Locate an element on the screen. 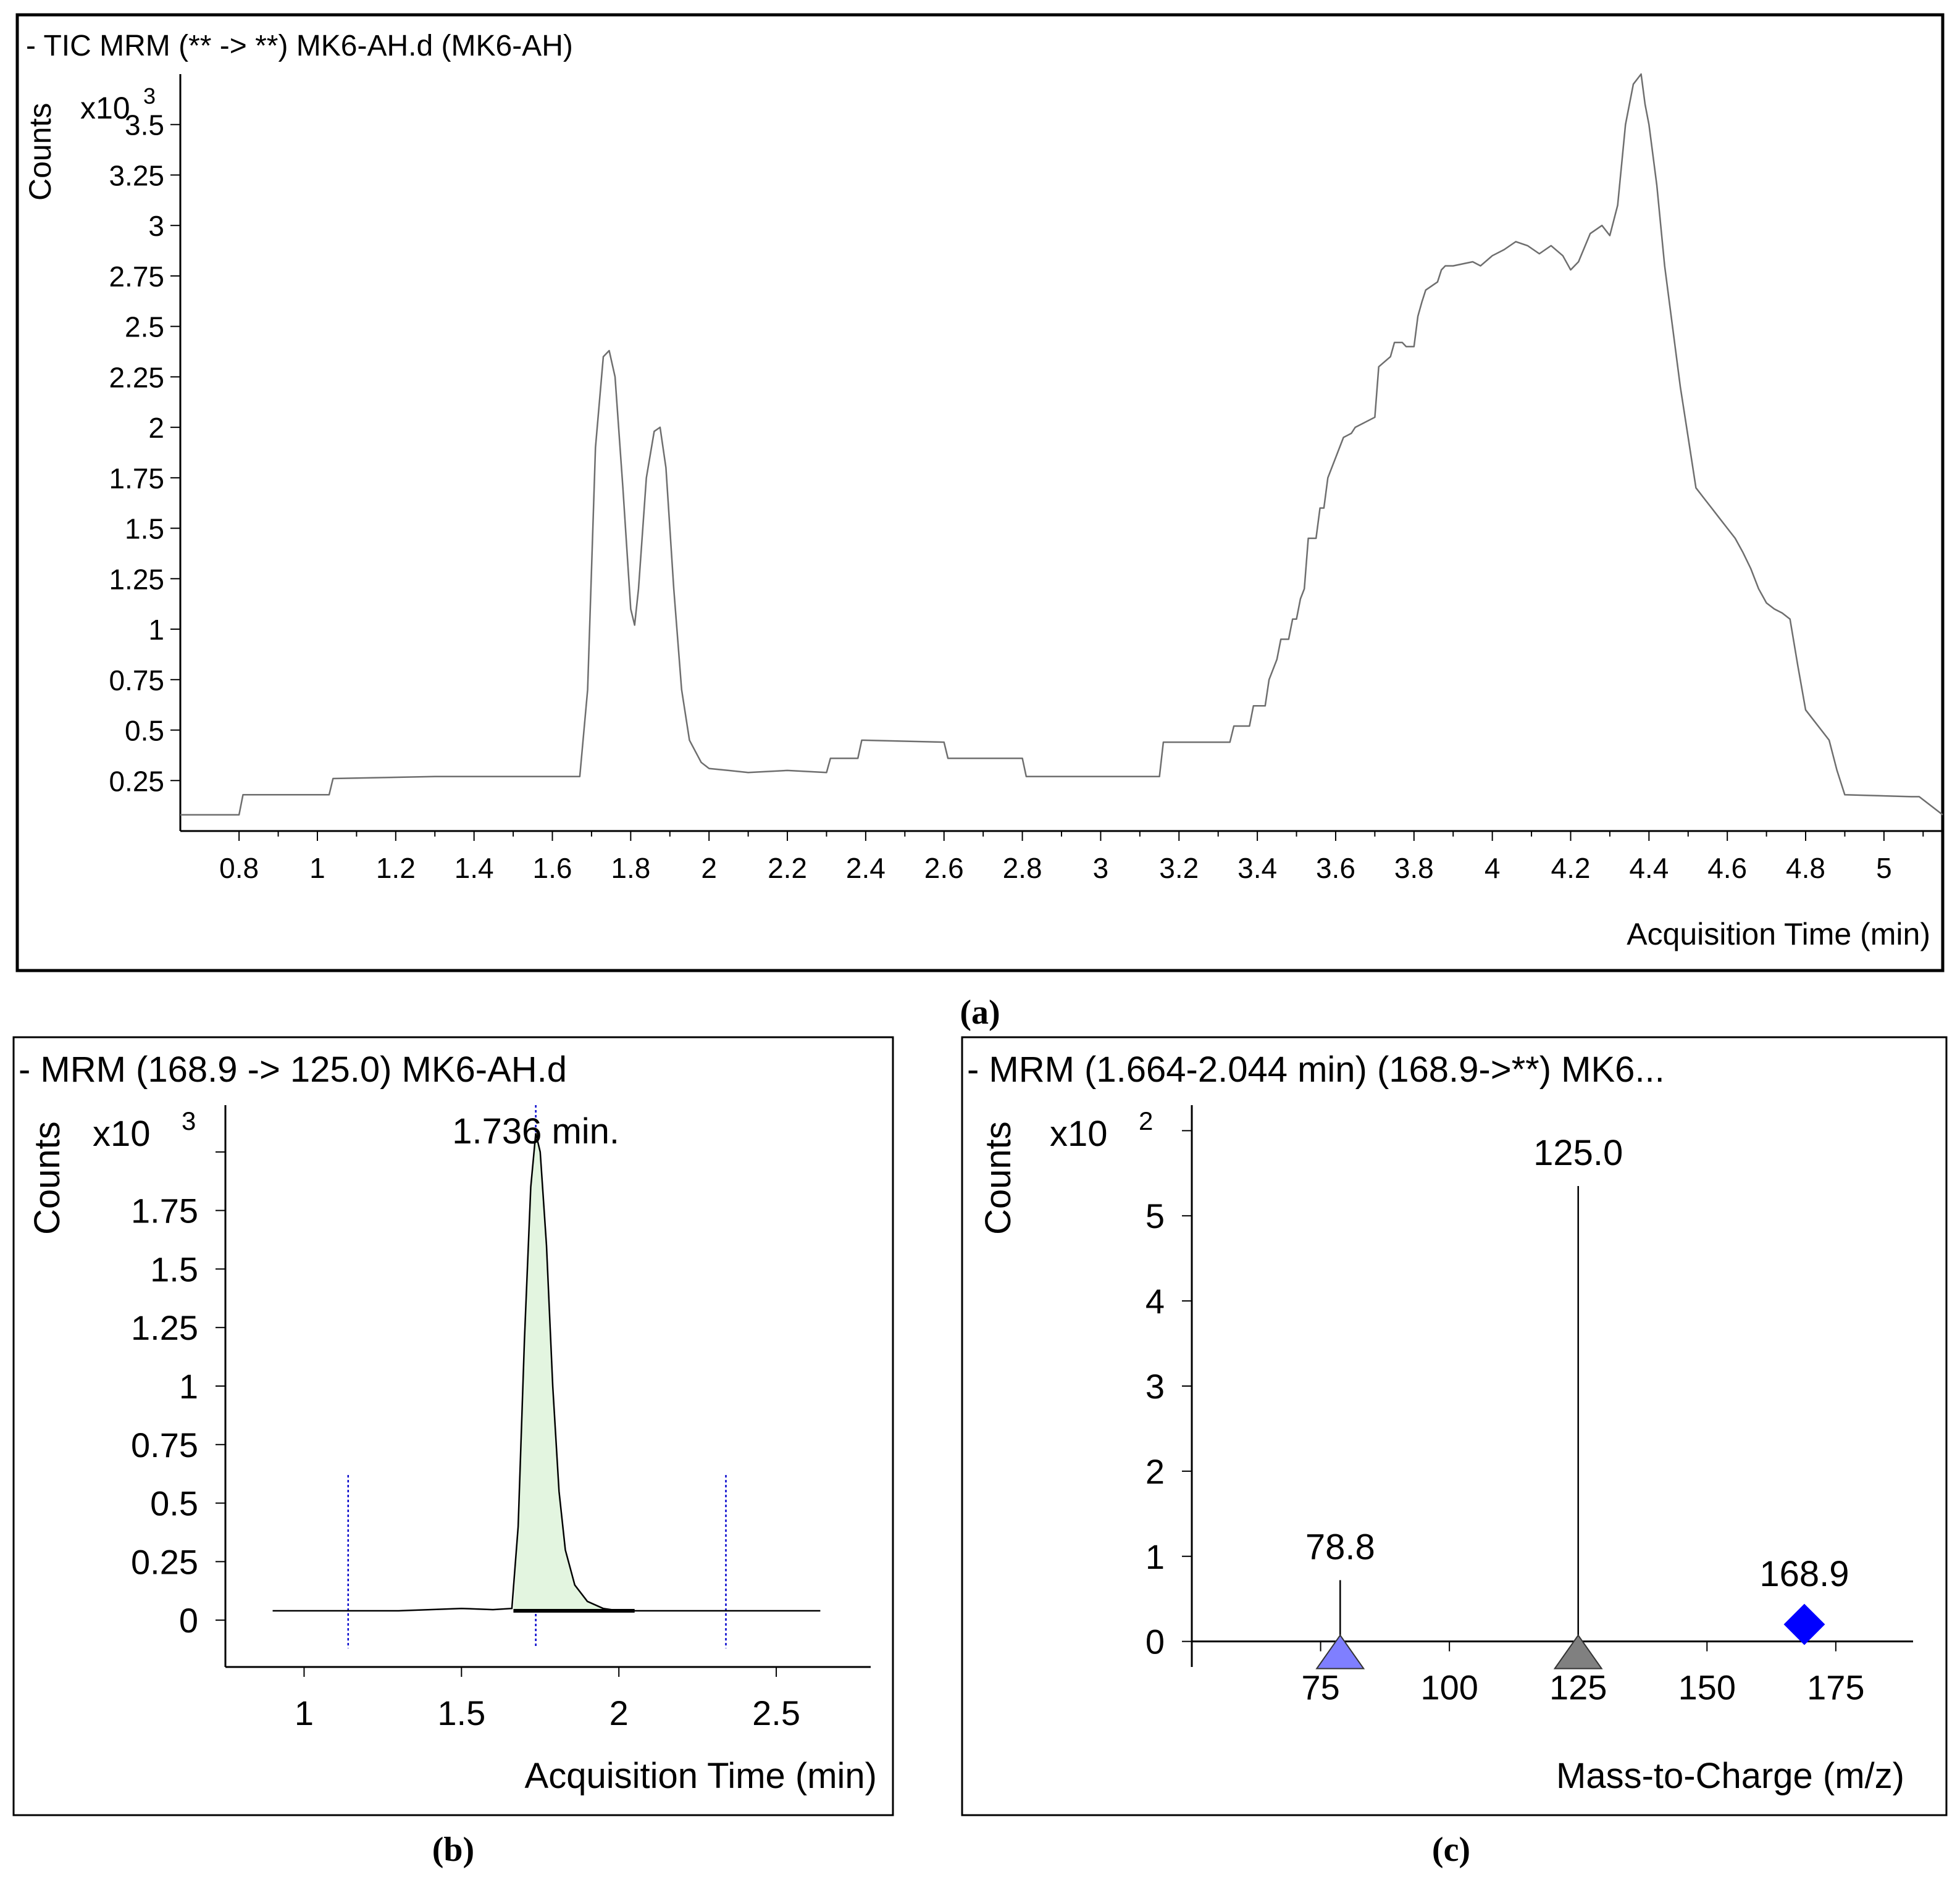 The width and height of the screenshot is (1960, 1888). x-tick-label: 100 is located at coordinates (1449, 1687).